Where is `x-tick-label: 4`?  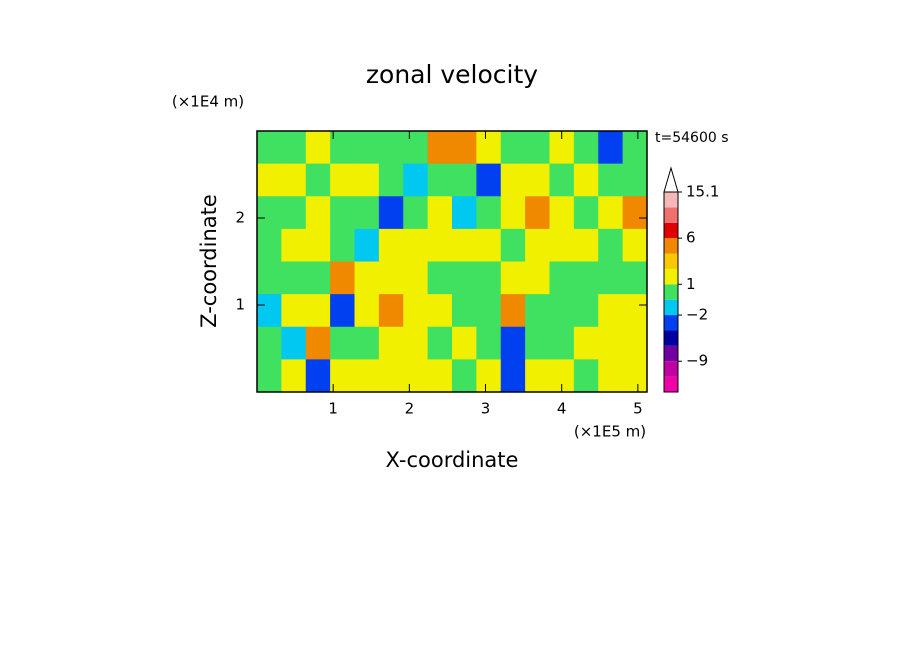 x-tick-label: 4 is located at coordinates (562, 409).